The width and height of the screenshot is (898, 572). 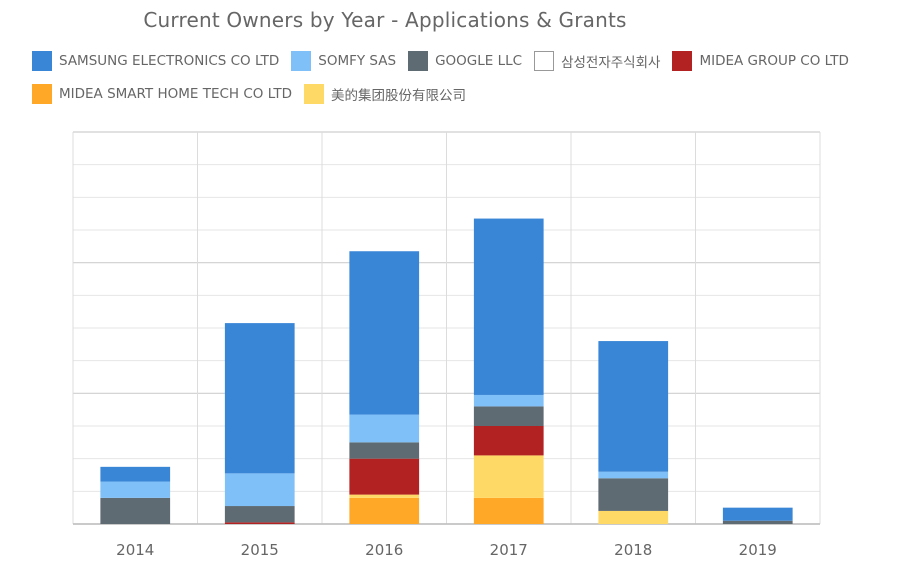 What do you see at coordinates (479, 61) in the screenshot?
I see `legend-label: GOOGLE LLC` at bounding box center [479, 61].